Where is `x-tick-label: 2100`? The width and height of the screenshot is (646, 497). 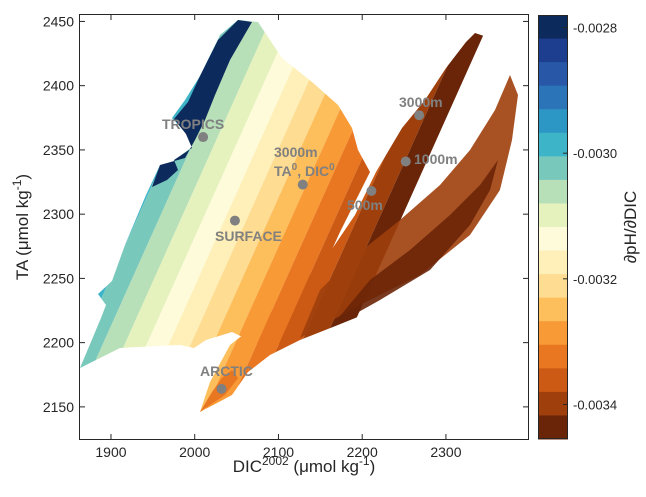
x-tick-label: 2100 is located at coordinates (278, 452).